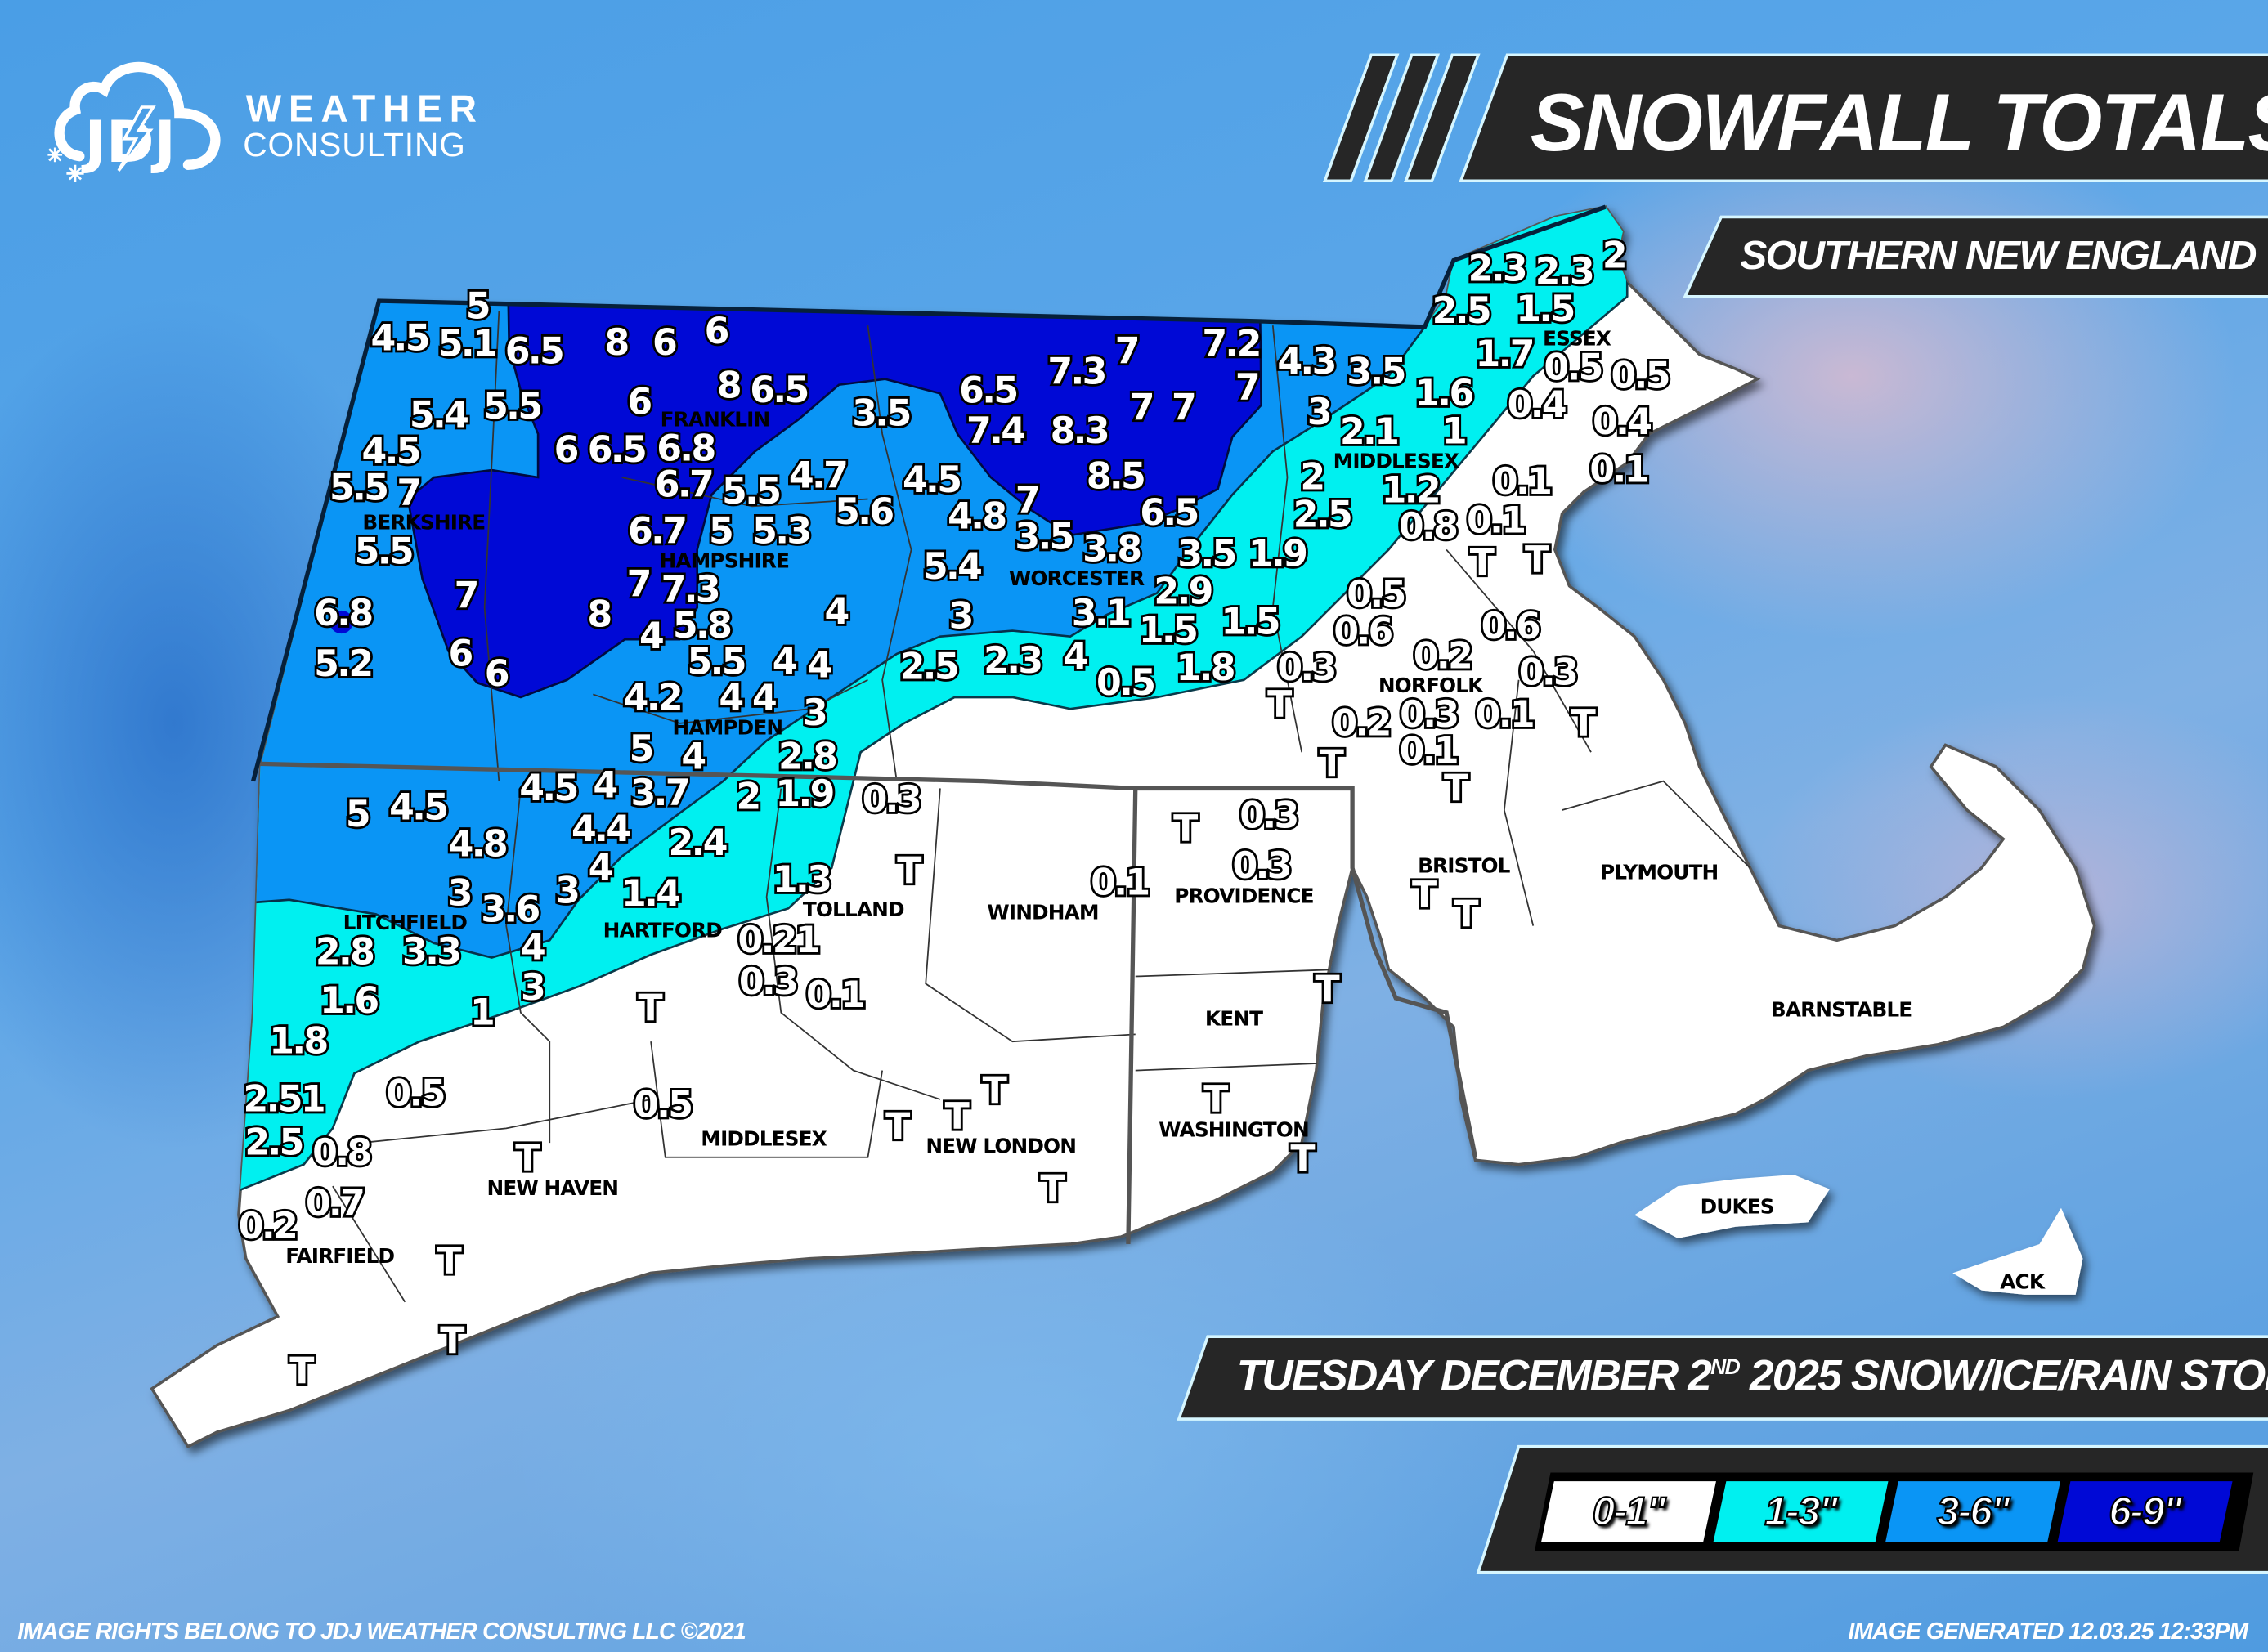 The width and height of the screenshot is (2268, 1652). Describe the element at coordinates (2023, 1281) in the screenshot. I see `county-label: ACK` at that location.